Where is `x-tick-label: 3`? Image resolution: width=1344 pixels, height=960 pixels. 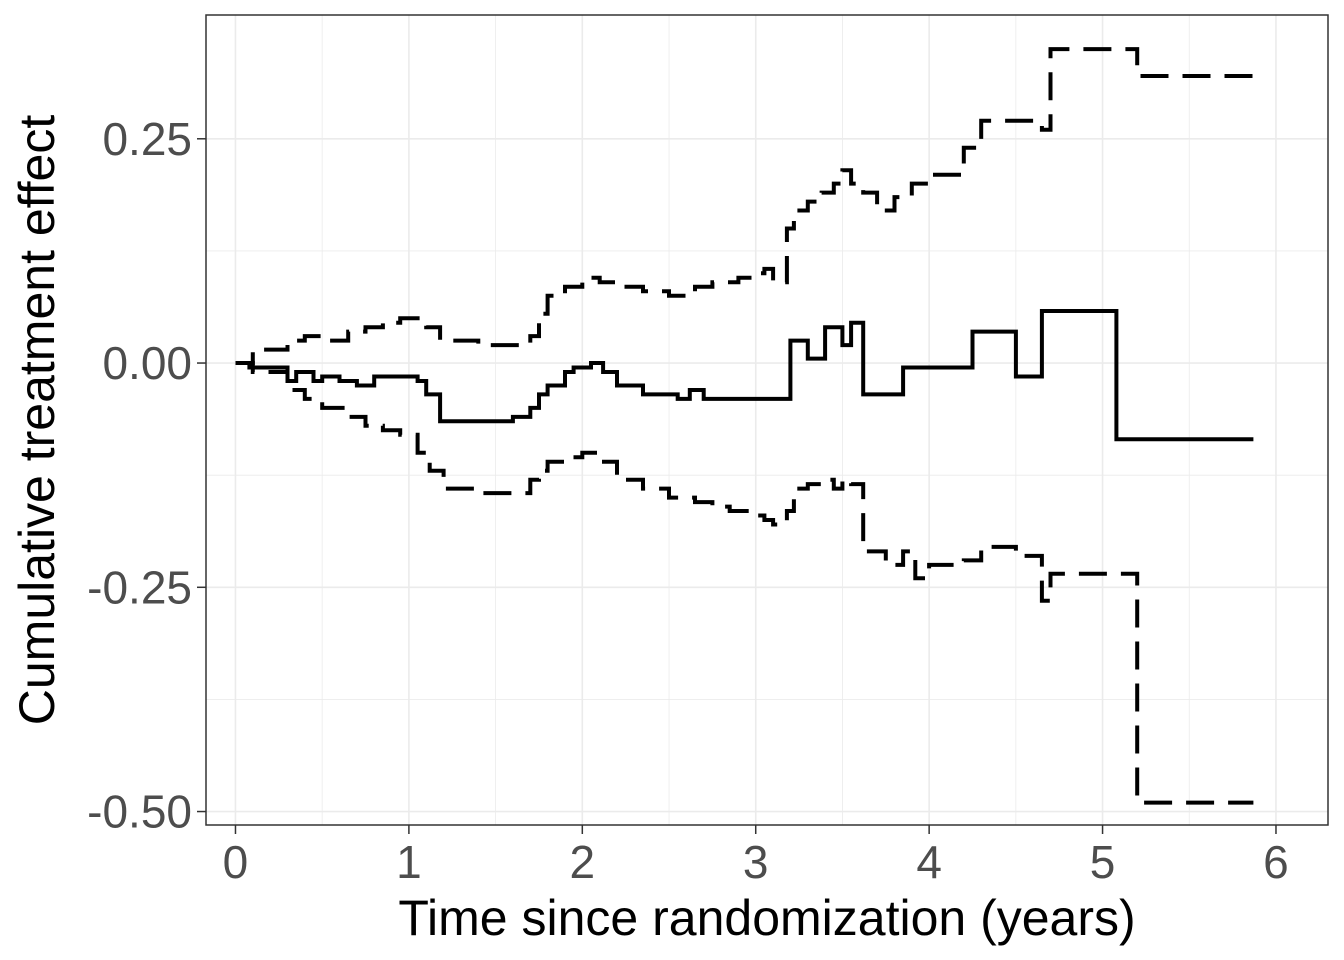
x-tick-label: 3 is located at coordinates (756, 862).